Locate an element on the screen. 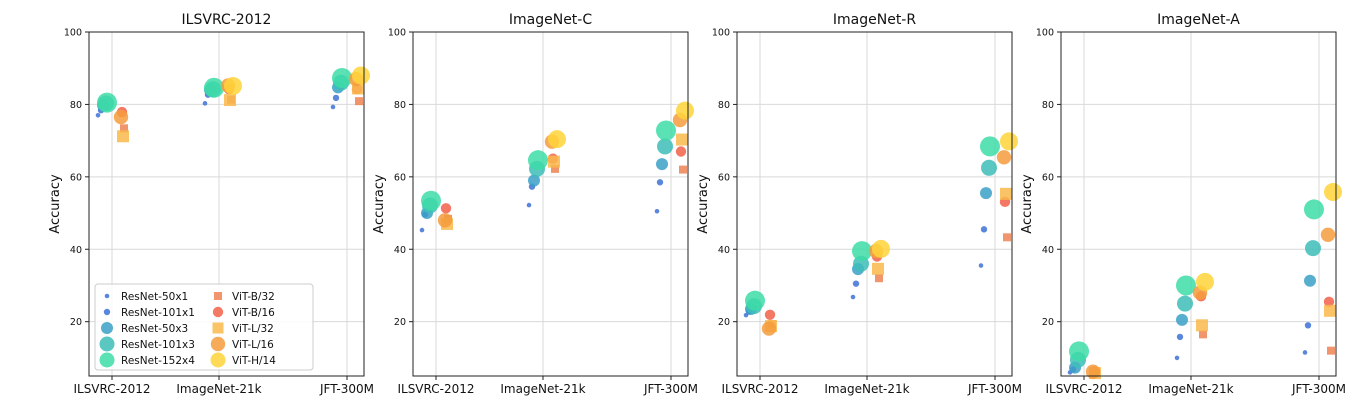 This screenshot has width=1365, height=404. legend-box is located at coordinates (204, 327).